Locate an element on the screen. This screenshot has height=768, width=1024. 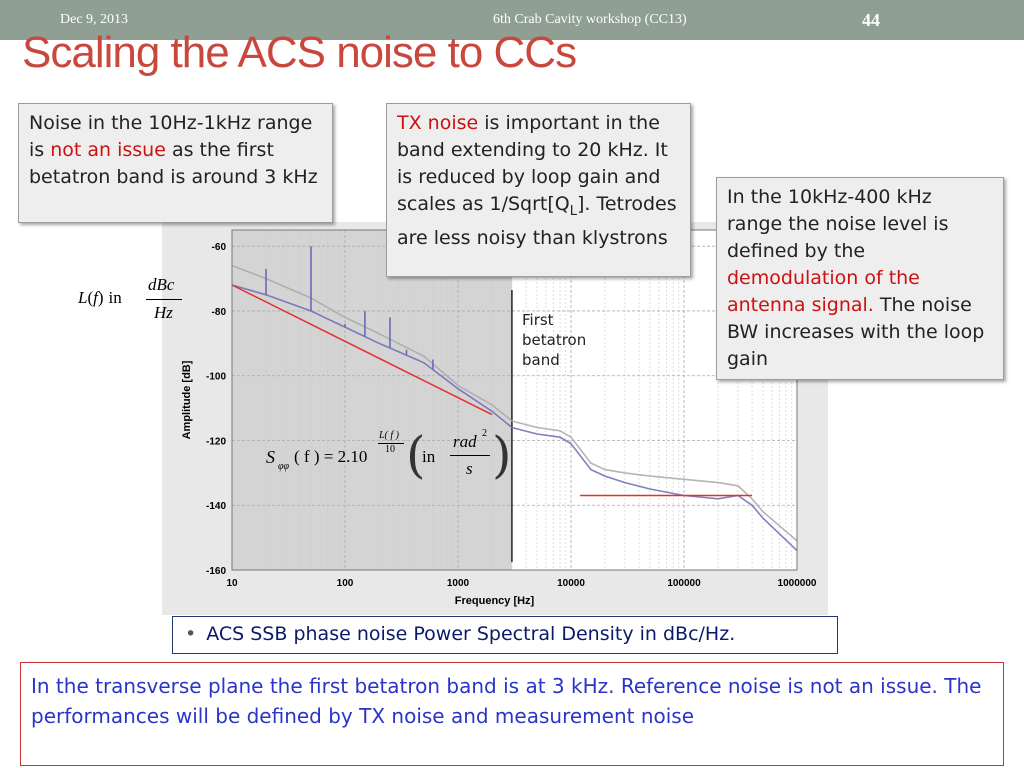
y-axis-label: Amplitude [dB] is located at coordinates (187, 399).